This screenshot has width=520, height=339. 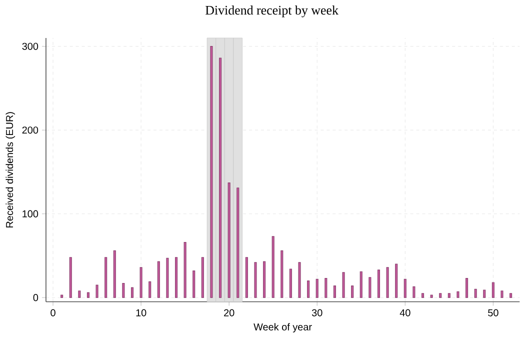 What do you see at coordinates (53, 312) in the screenshot?
I see `x-tick-label: 0` at bounding box center [53, 312].